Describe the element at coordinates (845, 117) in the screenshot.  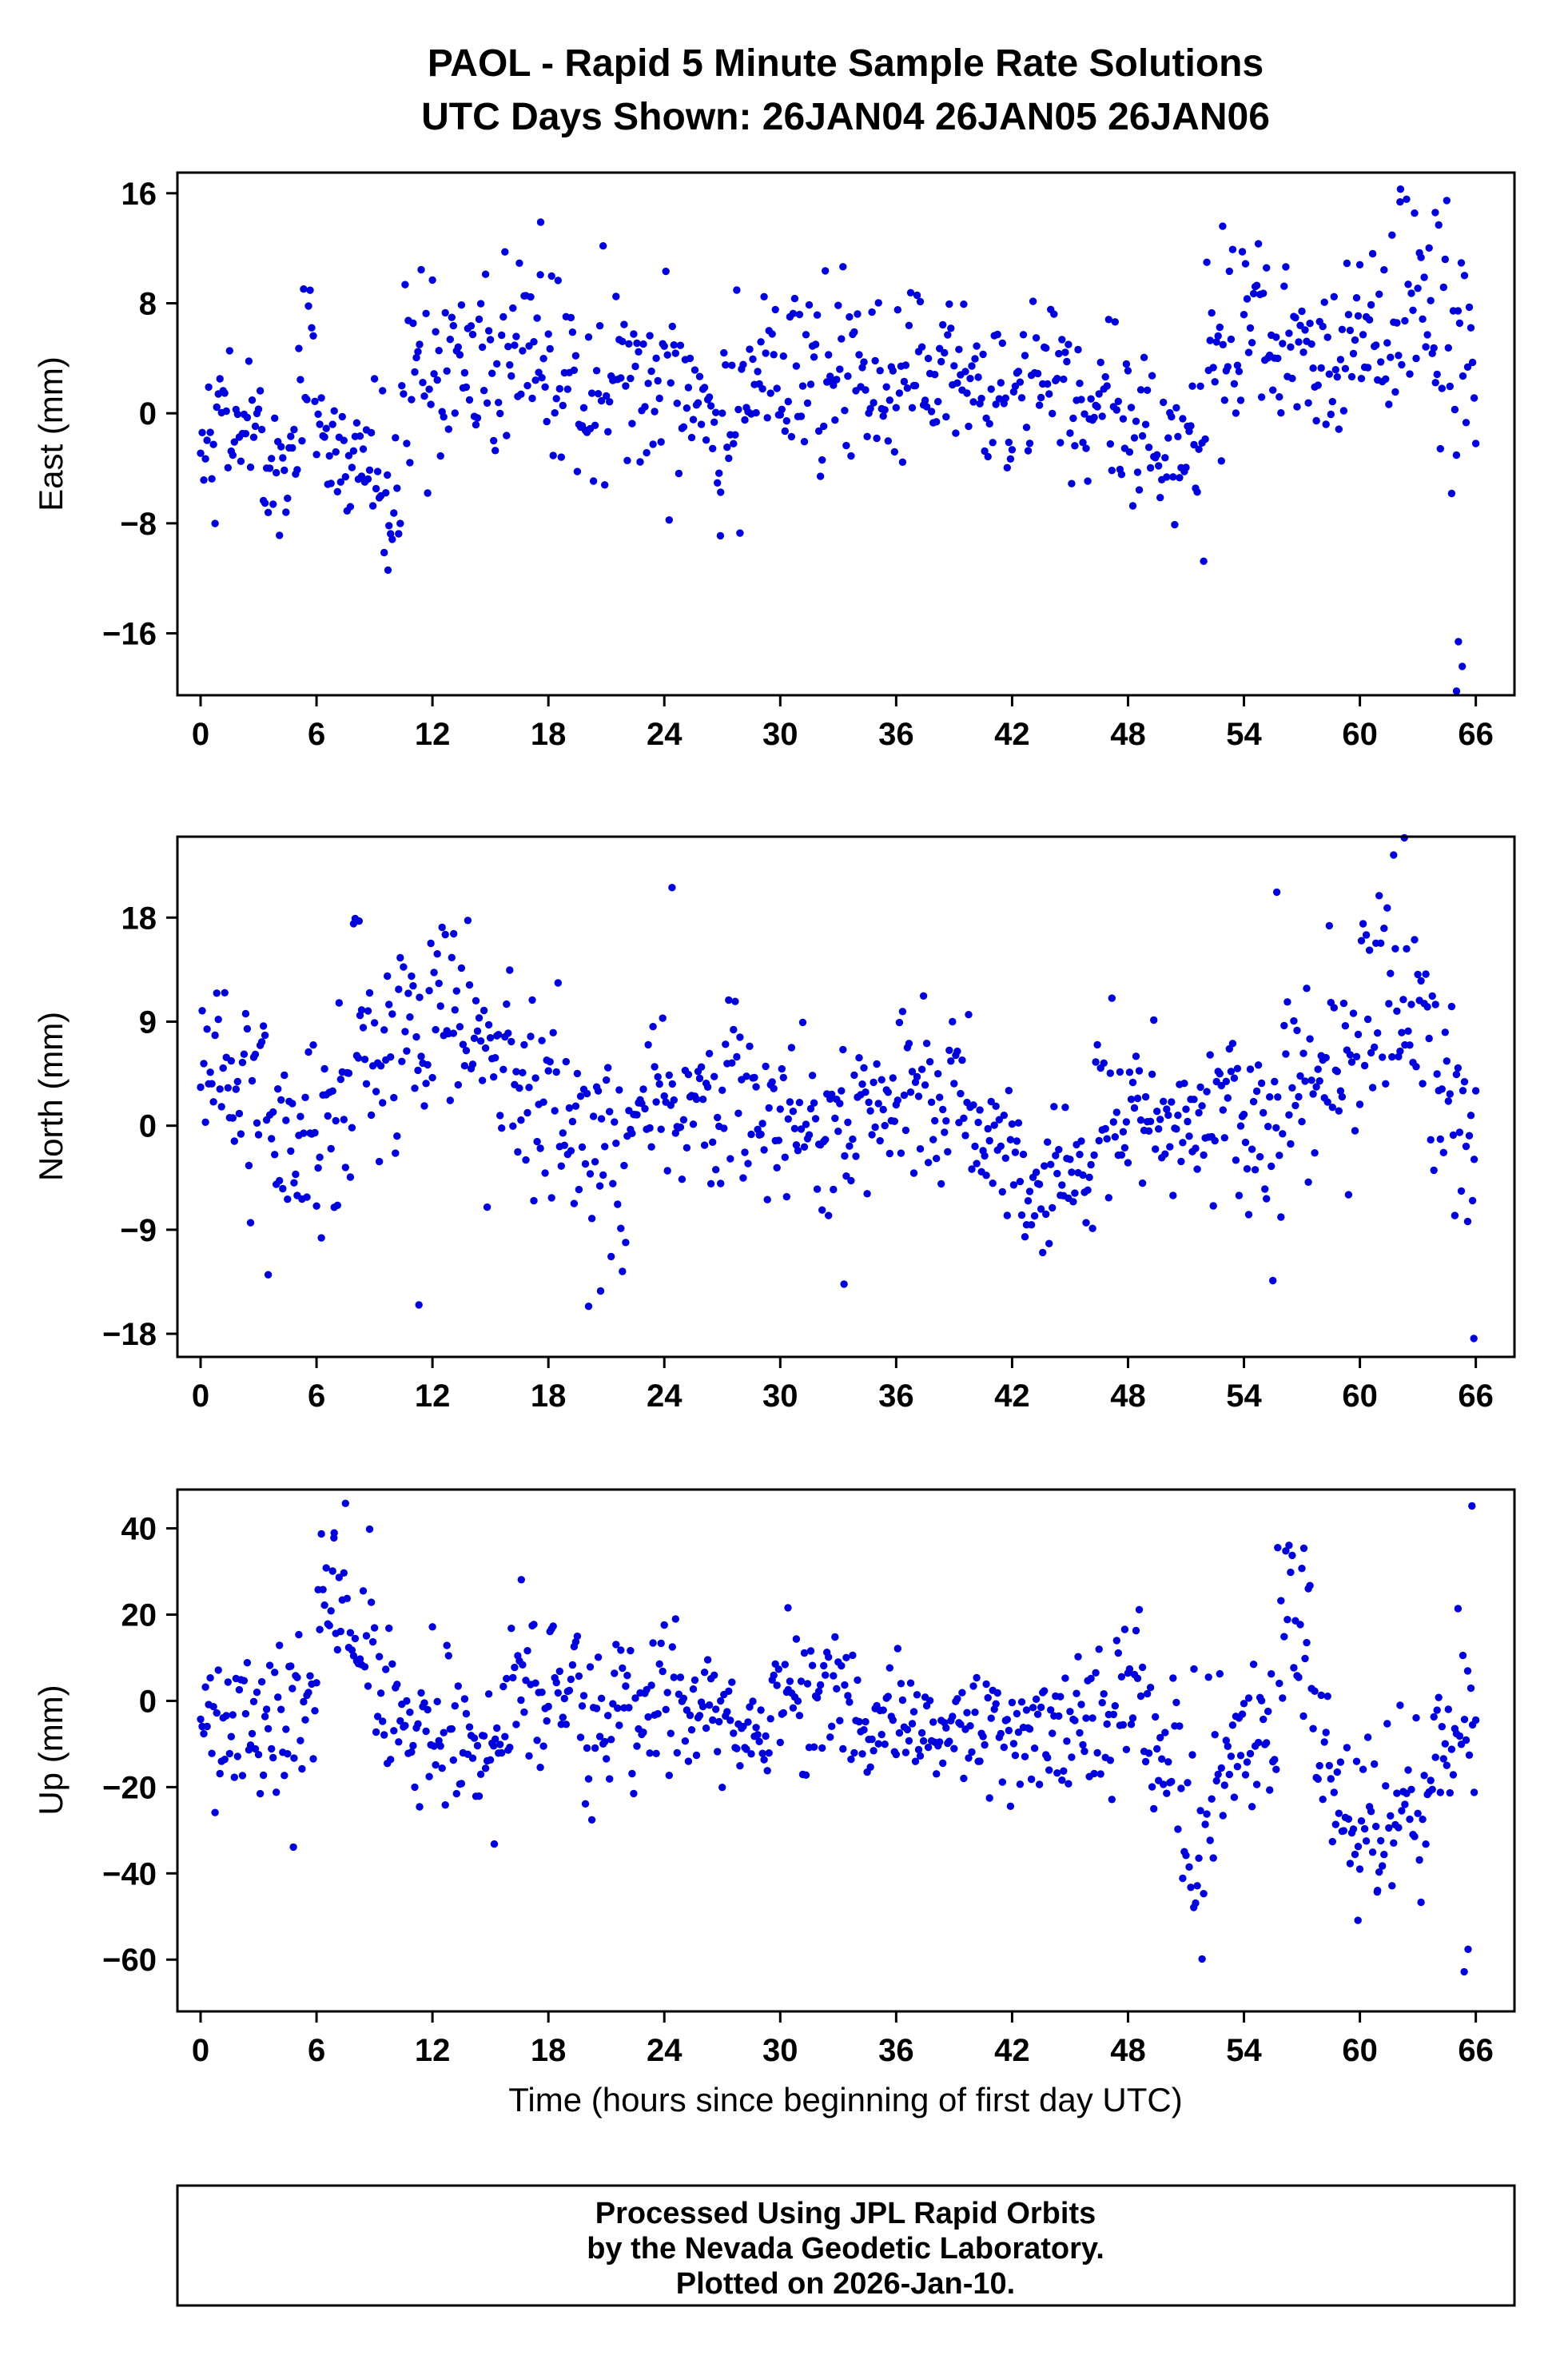
I see `chart-subtitle: UTC Days Shown: 26JAN04 26JAN05 26JAN06` at that location.